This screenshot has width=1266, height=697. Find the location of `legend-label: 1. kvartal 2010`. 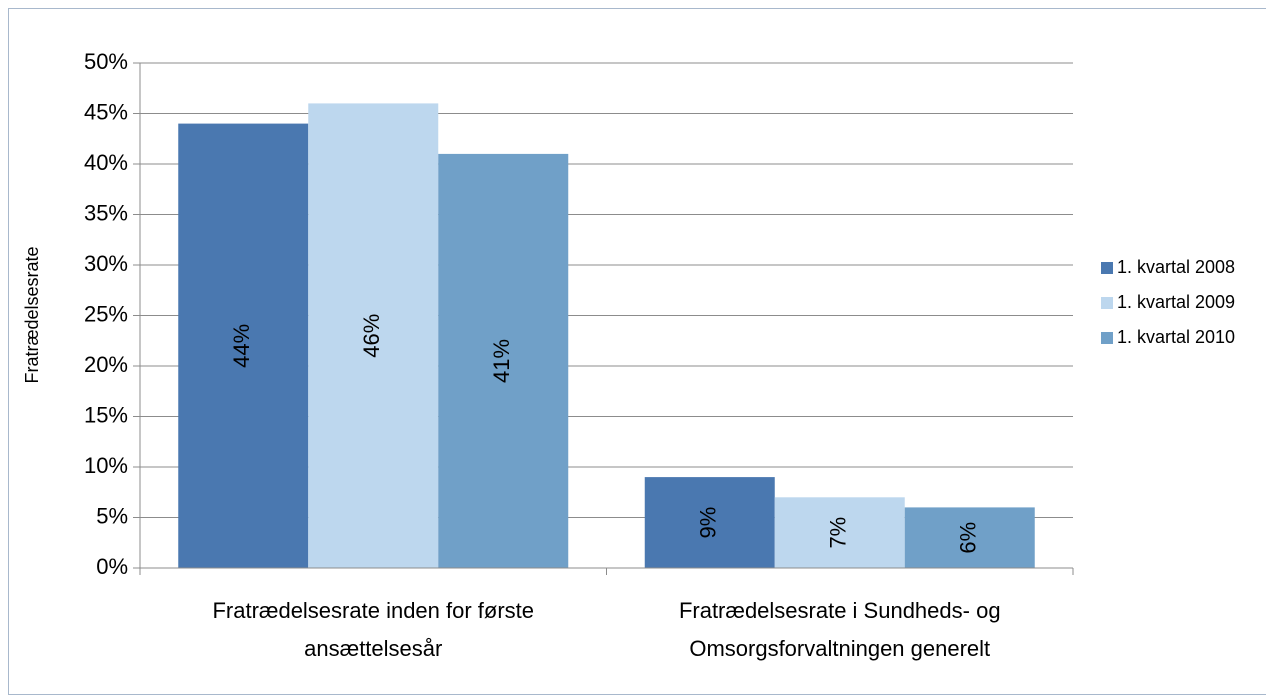

legend-label: 1. kvartal 2010 is located at coordinates (1176, 337).